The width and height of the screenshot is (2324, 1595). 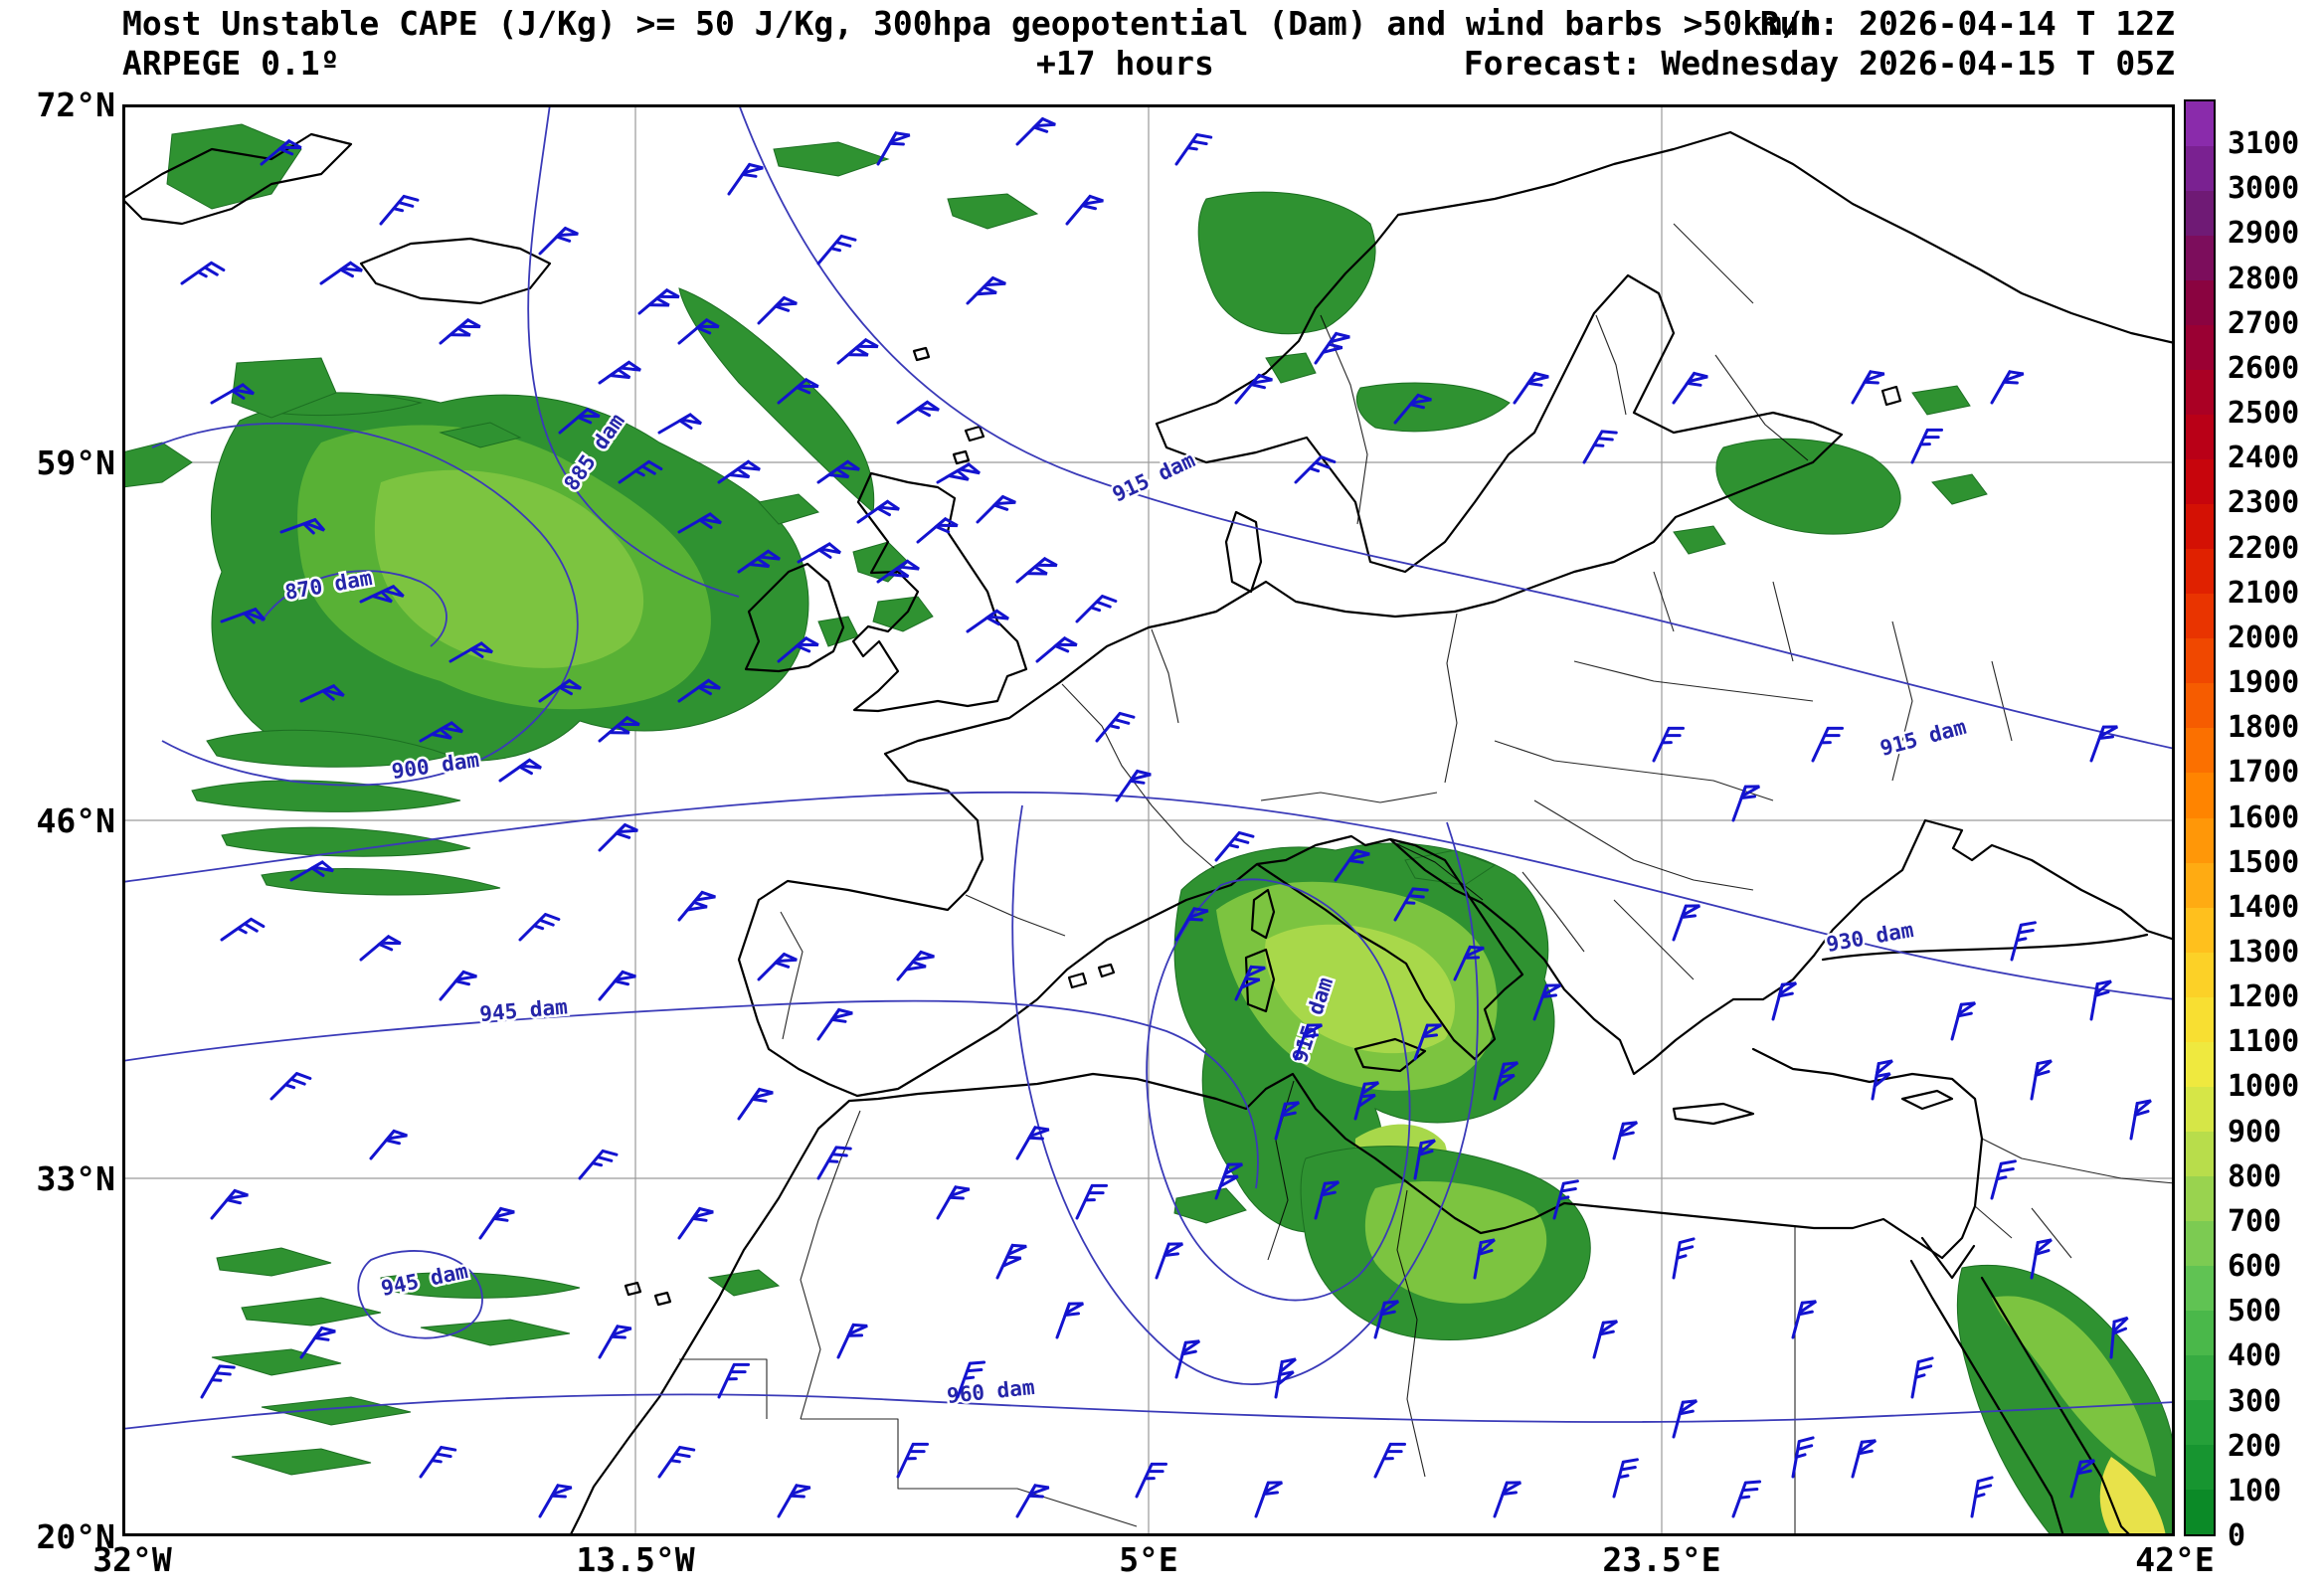 What do you see at coordinates (2264, 817) in the screenshot?
I see `colorbar-tick-label: 1600` at bounding box center [2264, 817].